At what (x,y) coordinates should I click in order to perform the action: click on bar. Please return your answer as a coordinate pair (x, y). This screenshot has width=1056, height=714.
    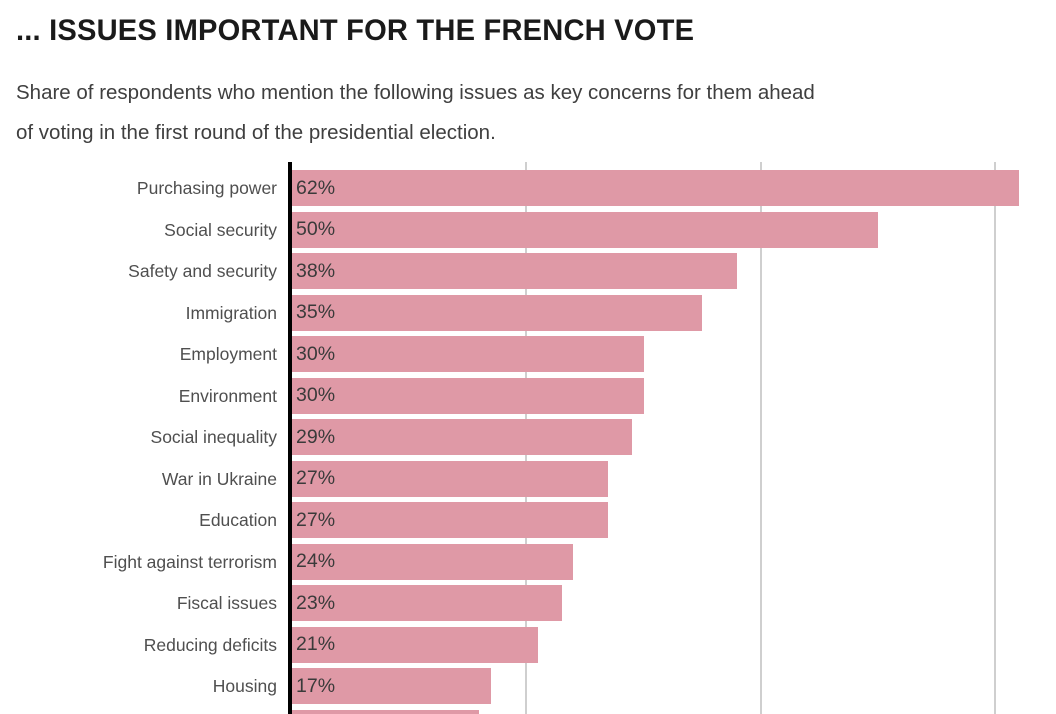
    Looking at the image, I should click on (386, 711).